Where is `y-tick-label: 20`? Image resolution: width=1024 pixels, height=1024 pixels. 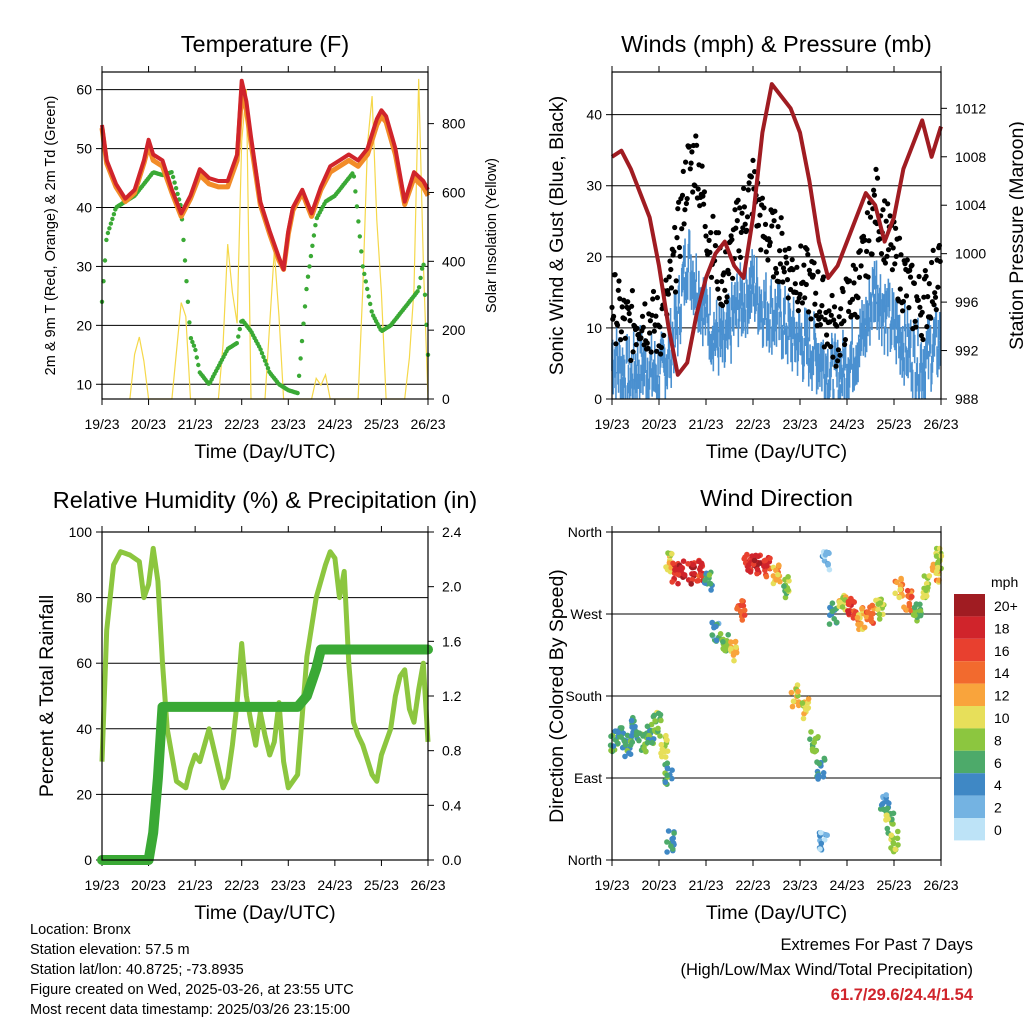
y-tick-label: 20 is located at coordinates (84, 325).